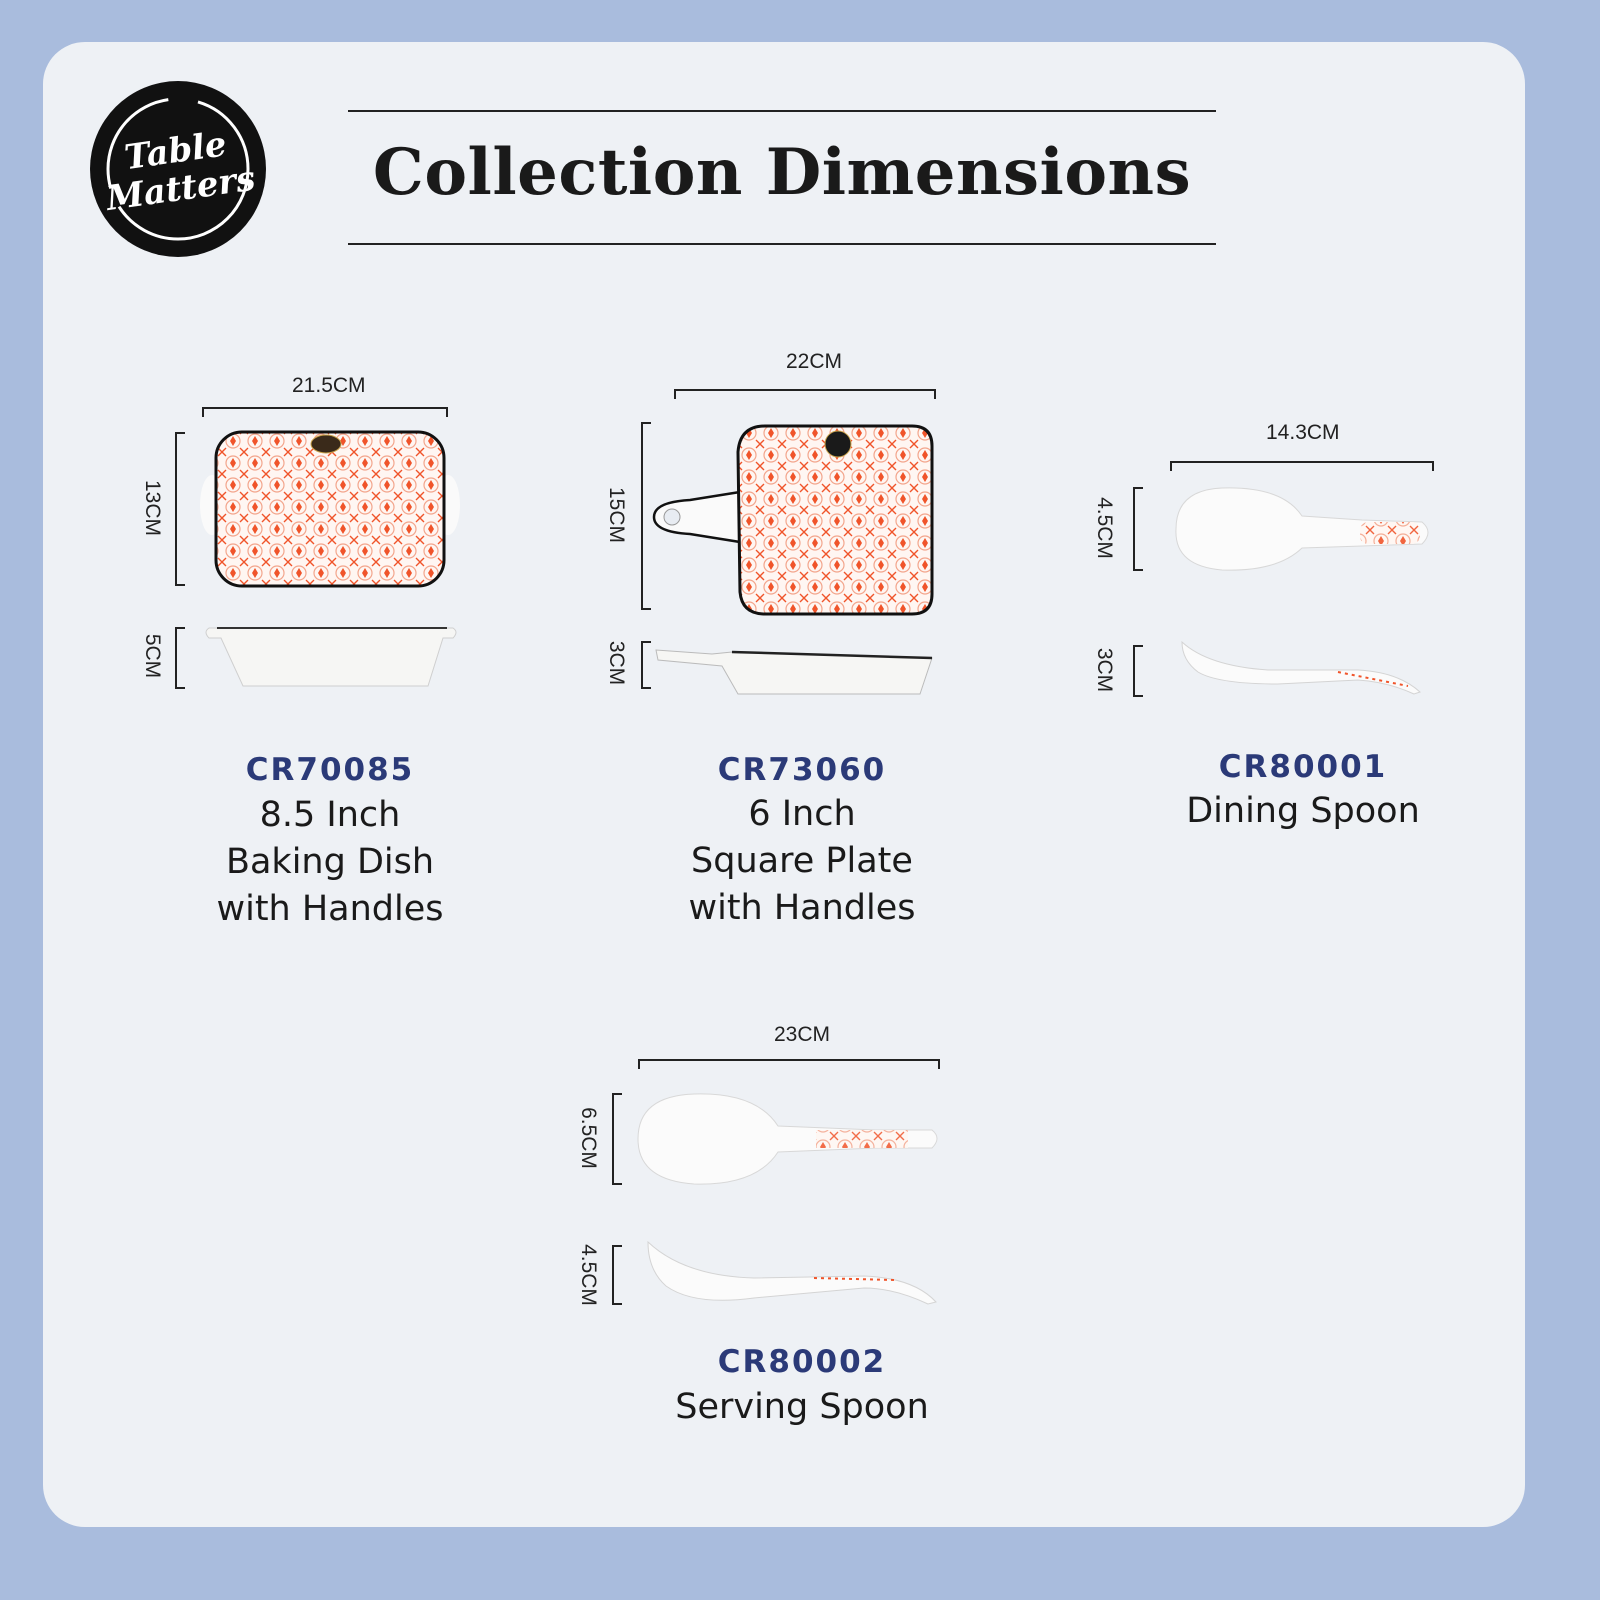  I want to click on name-line: 8.5 Inch, so click(330, 815).